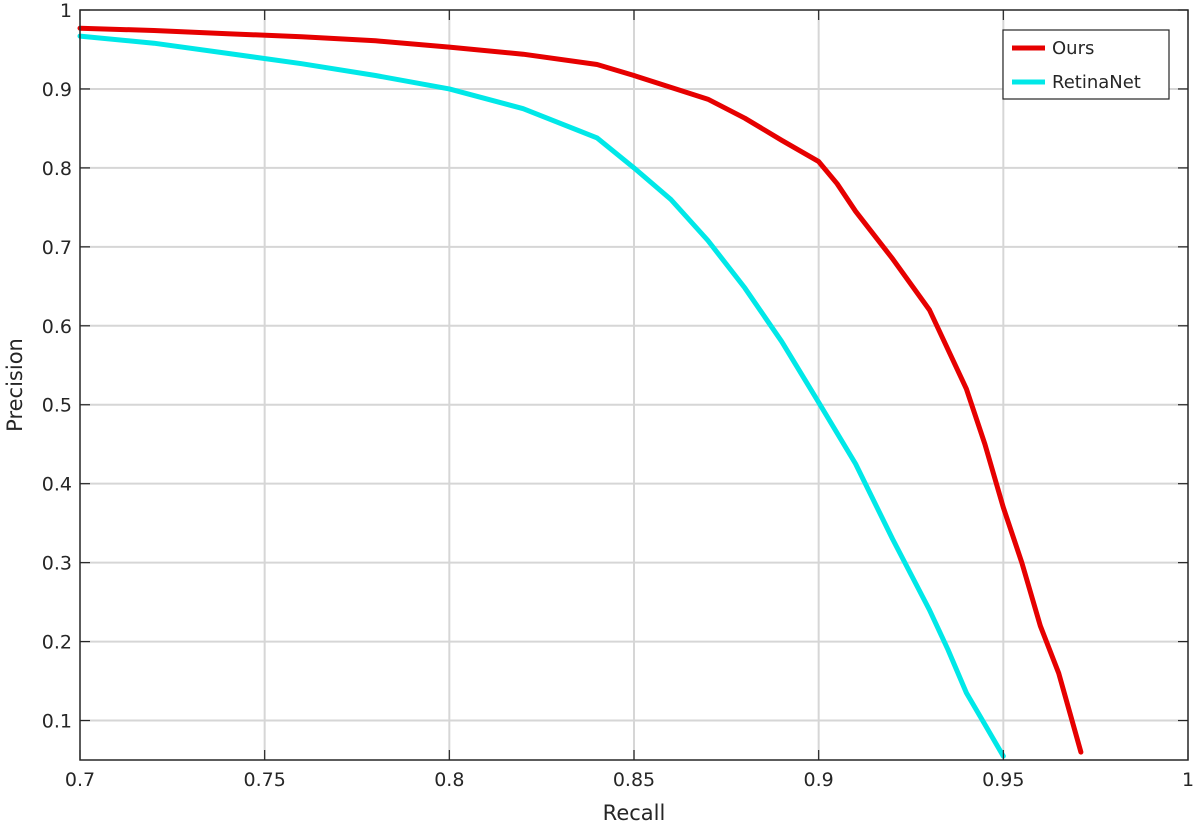 The image size is (1200, 831). I want to click on y-tick-label: 0.9, so click(57, 90).